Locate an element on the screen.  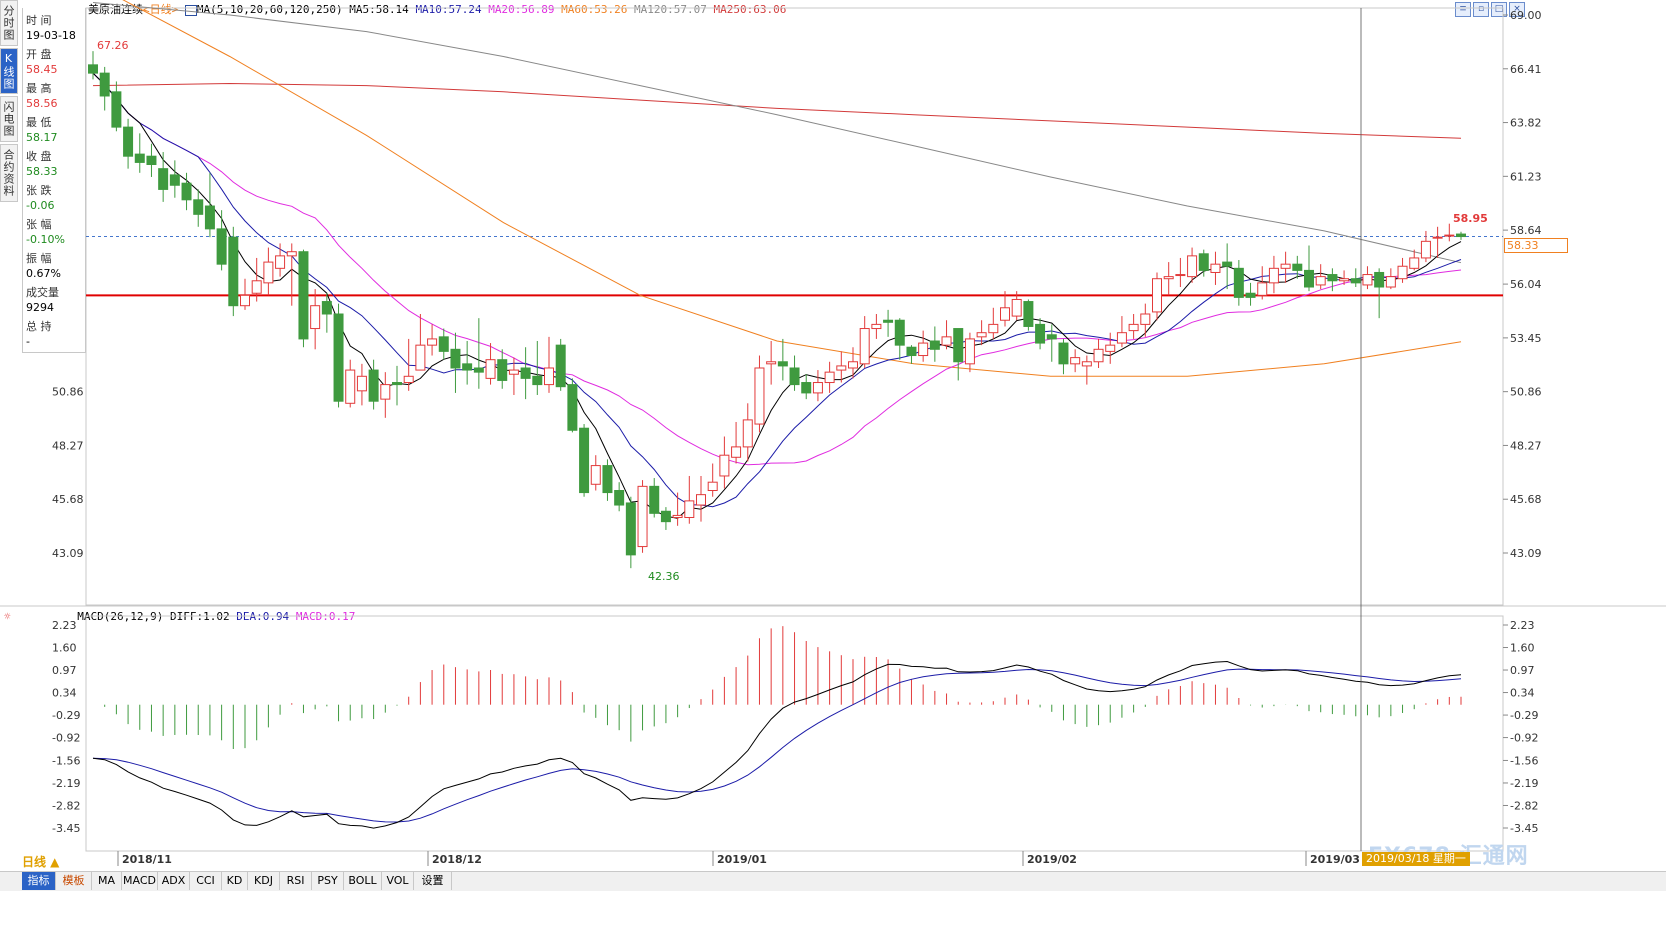
price-tick-label: 69.00 is located at coordinates (1526, 15).